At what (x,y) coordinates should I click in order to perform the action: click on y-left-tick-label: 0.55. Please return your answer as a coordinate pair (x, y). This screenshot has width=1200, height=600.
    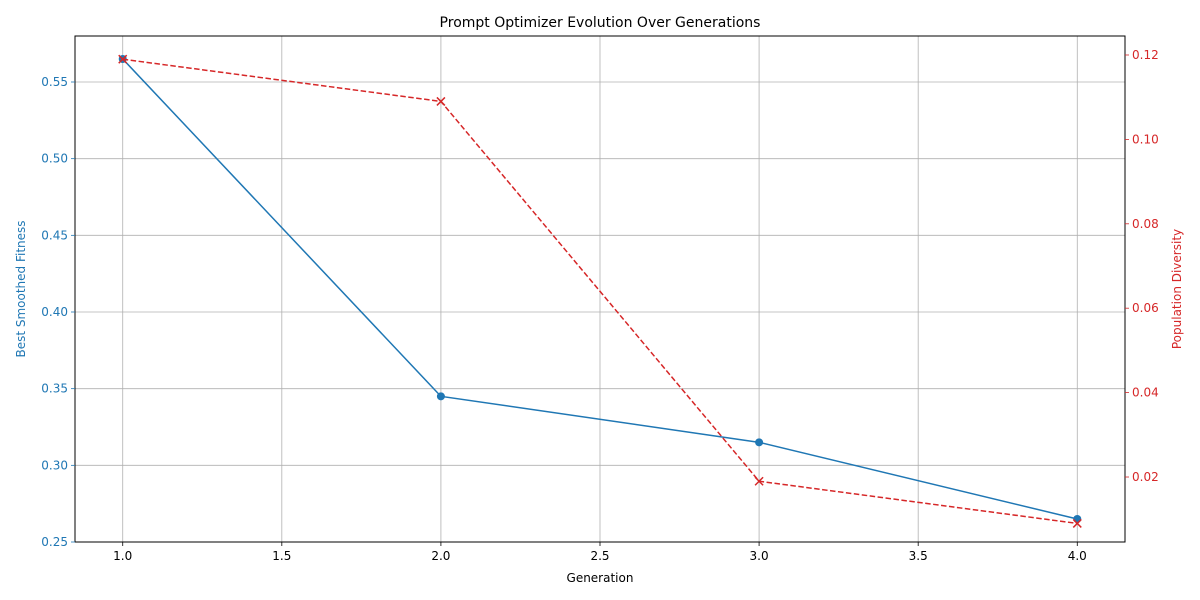
    Looking at the image, I should click on (54, 82).